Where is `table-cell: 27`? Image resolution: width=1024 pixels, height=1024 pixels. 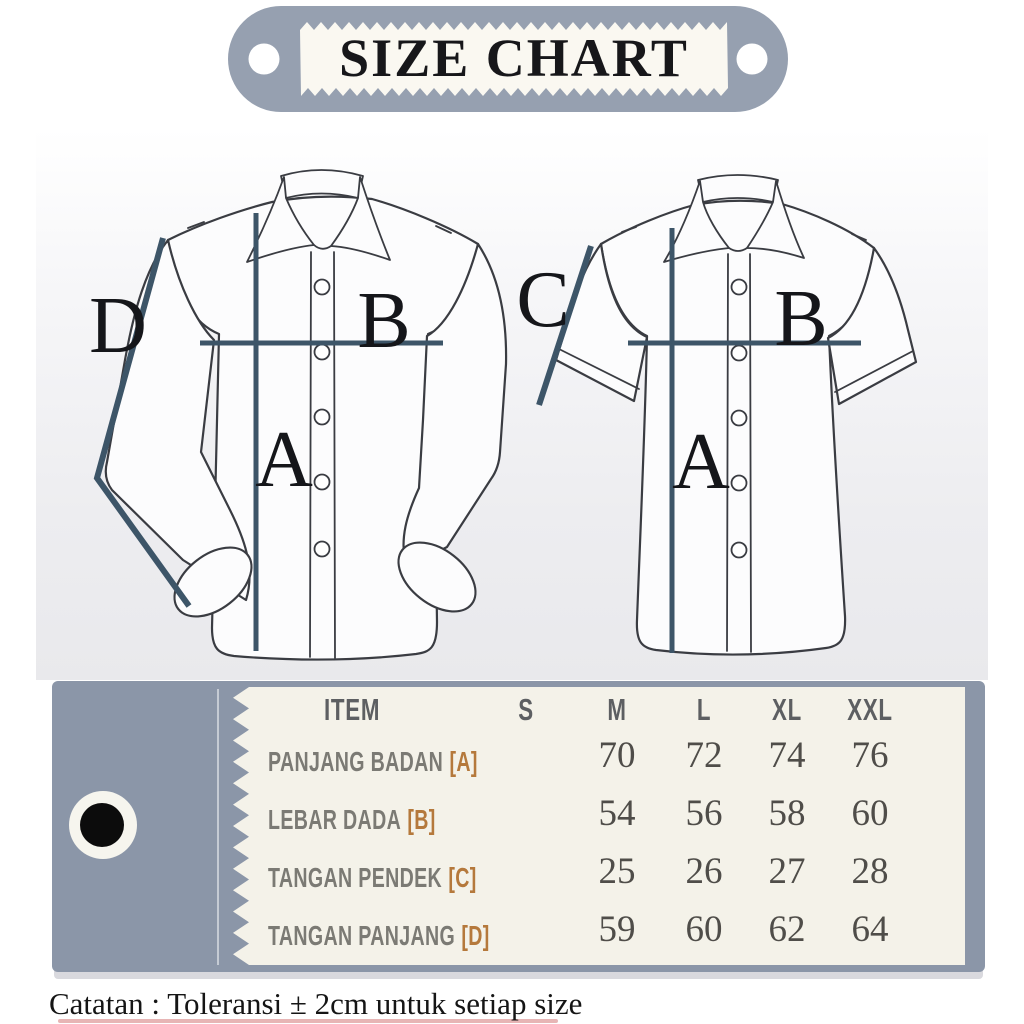
table-cell: 27 is located at coordinates (787, 871).